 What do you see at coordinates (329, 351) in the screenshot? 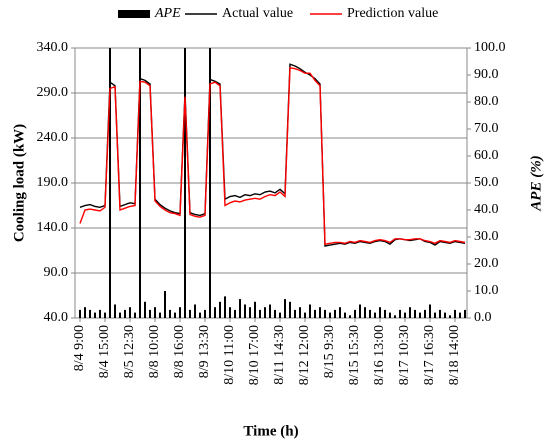
I see `x-tick-label: 8/15 9:30` at bounding box center [329, 351].